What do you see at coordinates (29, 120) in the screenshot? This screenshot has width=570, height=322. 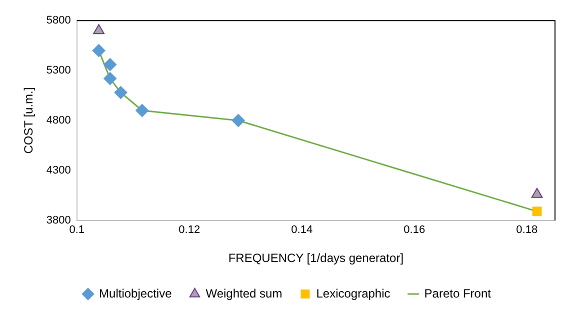 I see `y-axis-title: COST [u.m.]` at bounding box center [29, 120].